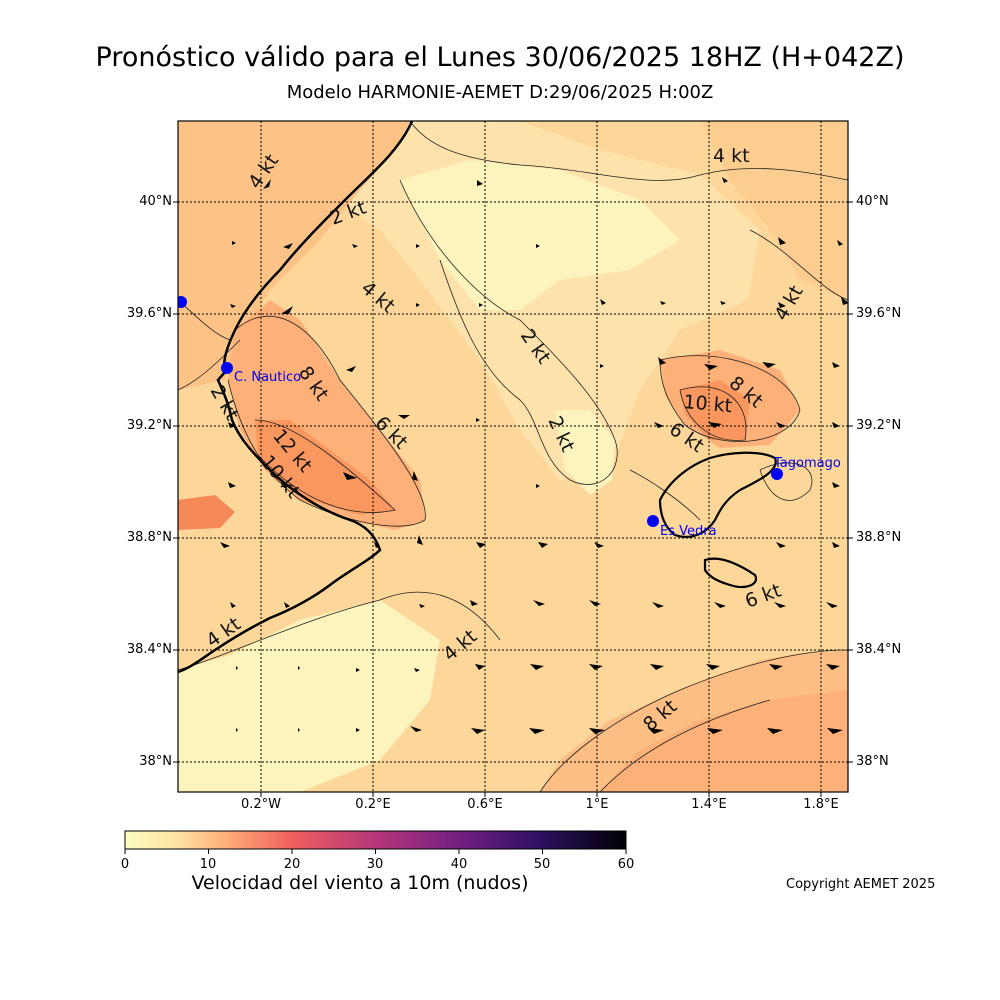  Describe the element at coordinates (125, 864) in the screenshot. I see `colorbar-tick-label: 0` at that location.